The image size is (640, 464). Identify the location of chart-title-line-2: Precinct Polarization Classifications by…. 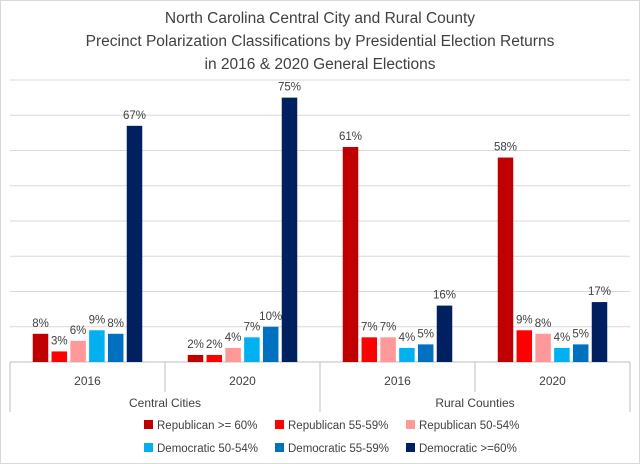
(320, 41).